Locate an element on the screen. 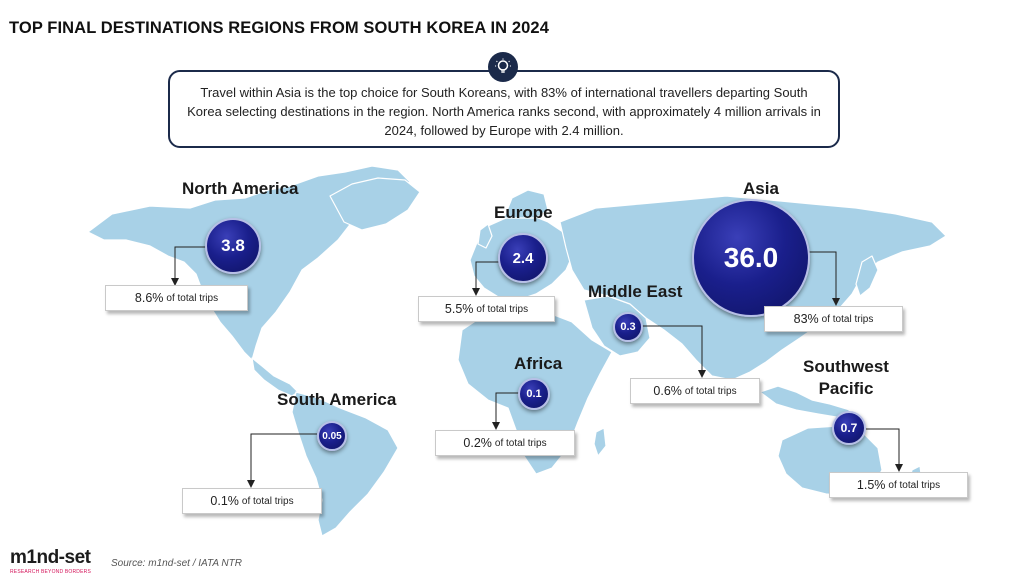 This screenshot has width=1024, height=581. share-asia: 83% of total trips is located at coordinates (833, 319).